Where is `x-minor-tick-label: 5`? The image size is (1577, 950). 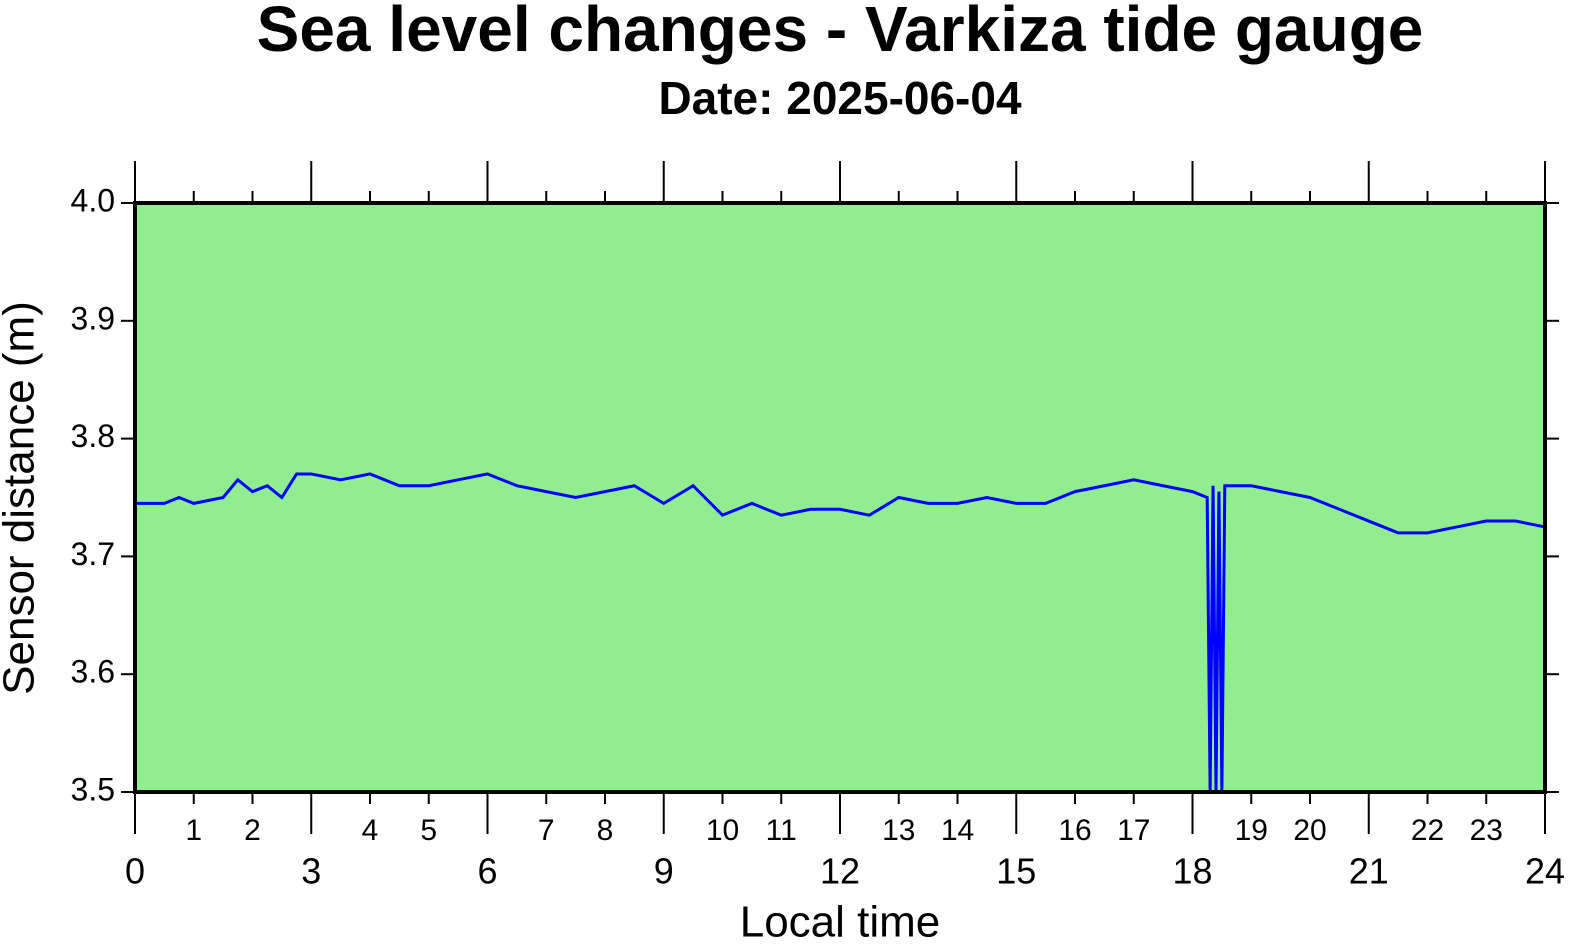 x-minor-tick-label: 5 is located at coordinates (428, 830).